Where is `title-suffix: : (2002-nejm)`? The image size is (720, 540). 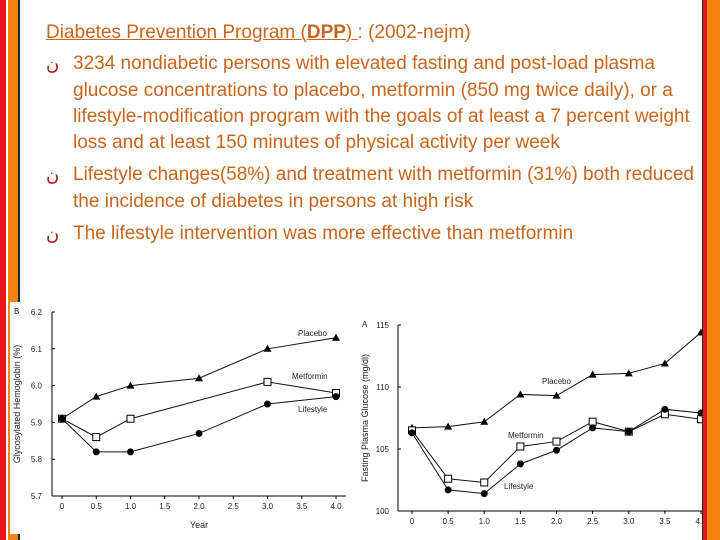 title-suffix: : (2002-nejm) is located at coordinates (414, 32).